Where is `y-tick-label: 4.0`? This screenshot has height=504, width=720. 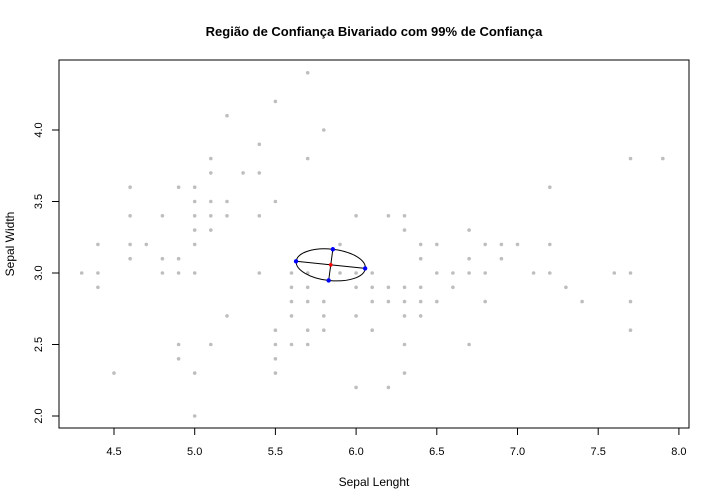 y-tick-label: 4.0 is located at coordinates (39, 129).